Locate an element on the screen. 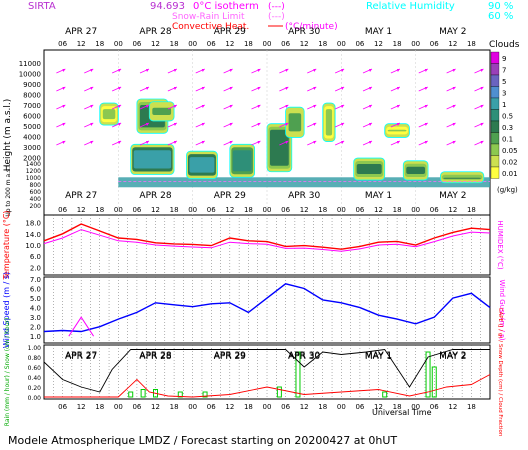 This screenshot has height=450, width=528. day-label: APR 27 is located at coordinates (81, 196).